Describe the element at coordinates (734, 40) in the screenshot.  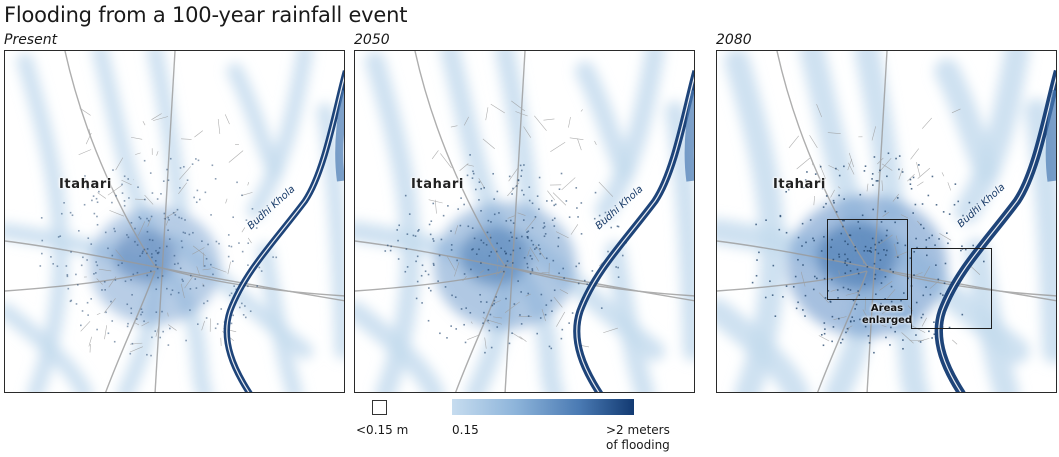
I see `panel-label-2080: 2080` at that location.